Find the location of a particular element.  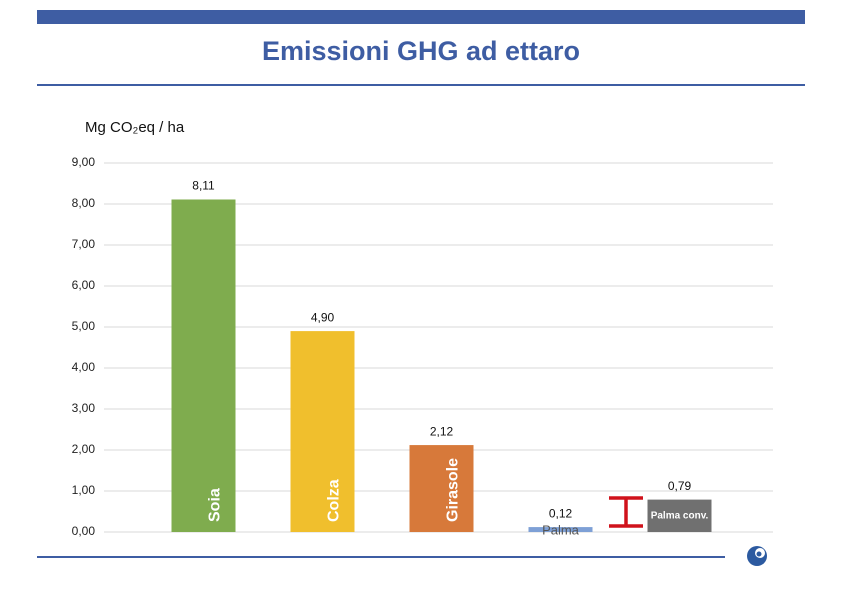

y-tick-label: 6,00 is located at coordinates (84, 285).